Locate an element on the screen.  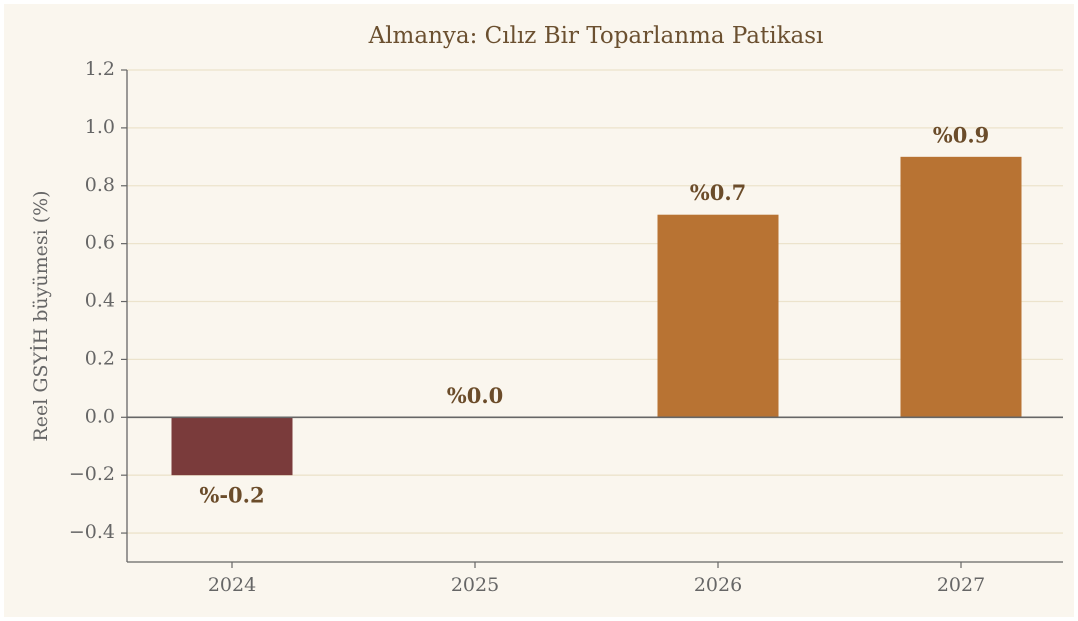
y-tick-label: 0.4 is located at coordinates (100, 301).